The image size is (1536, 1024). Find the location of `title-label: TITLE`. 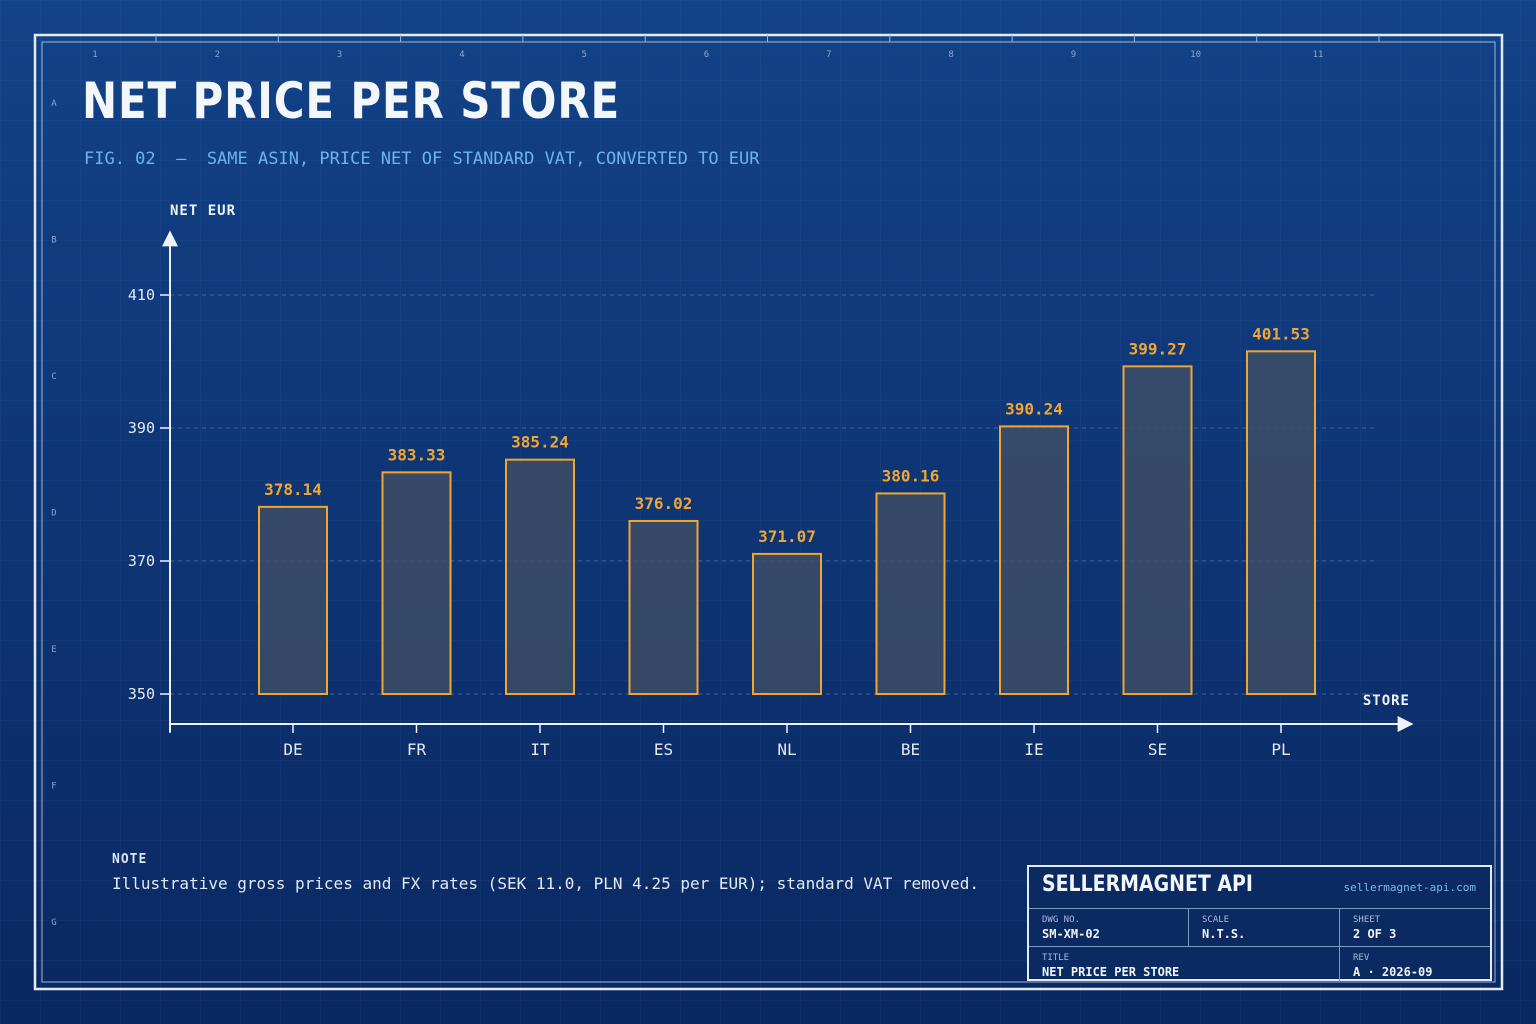

title-label: TITLE is located at coordinates (1056, 958).